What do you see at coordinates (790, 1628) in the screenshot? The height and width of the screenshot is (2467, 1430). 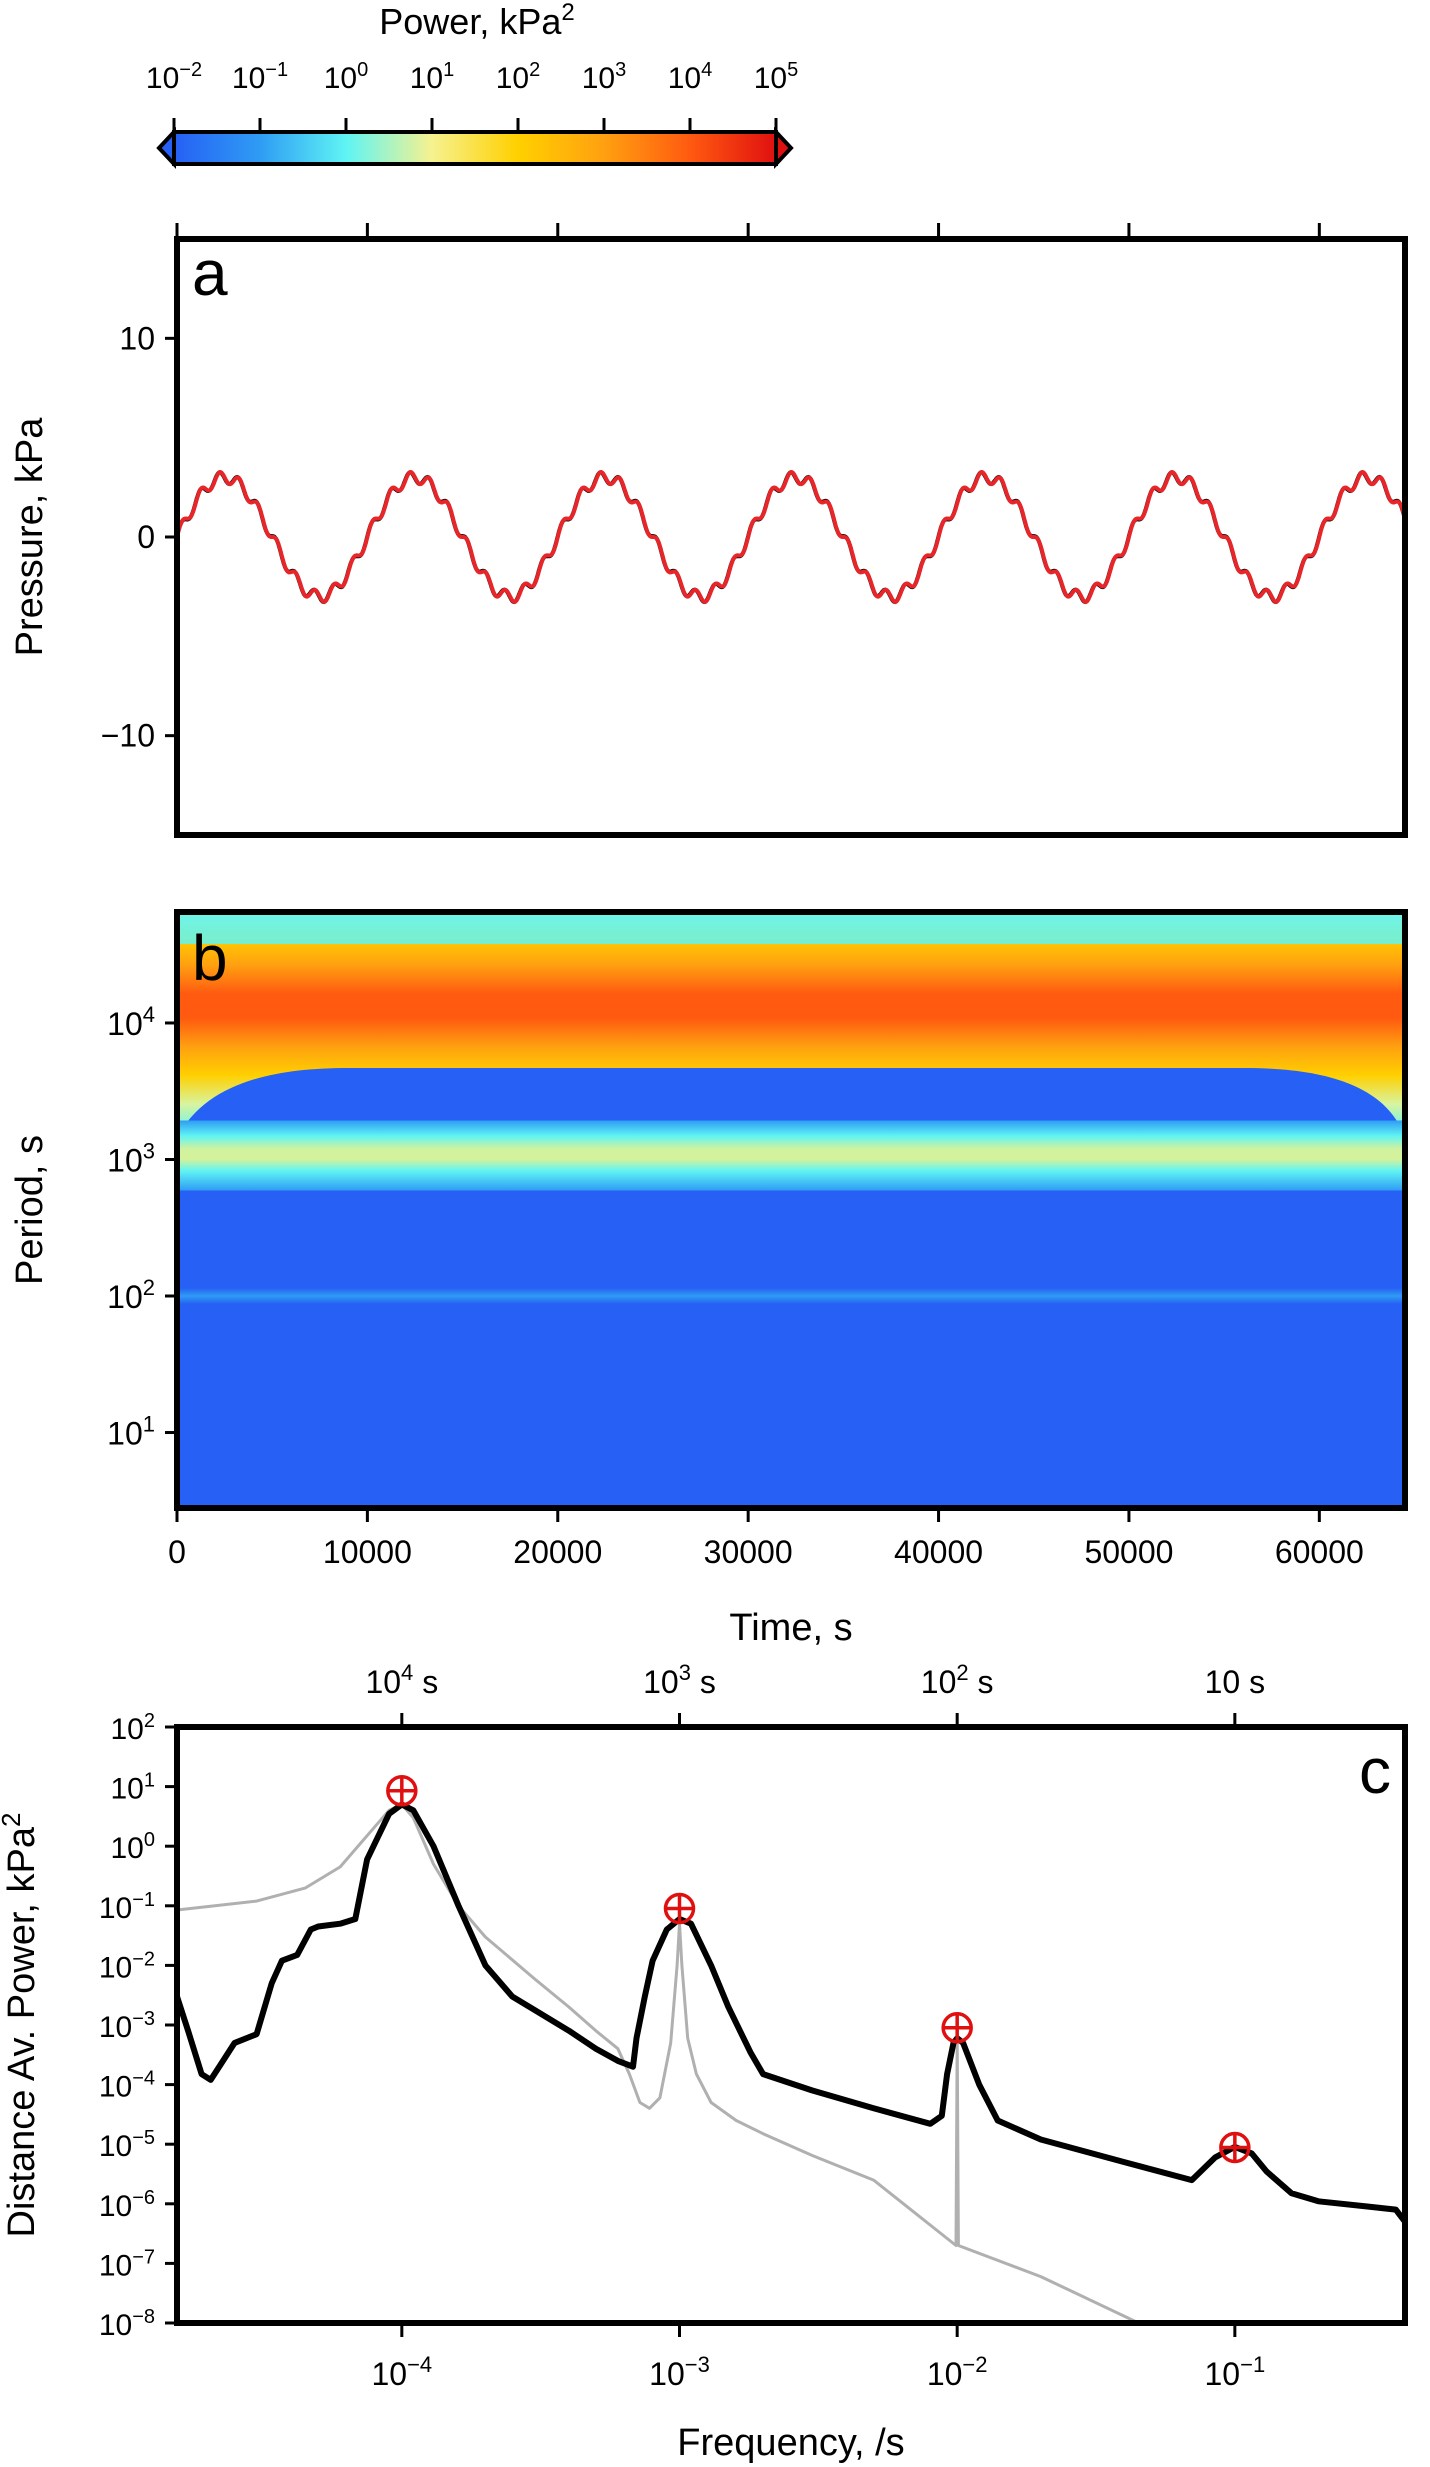 I see `panel-b-xlabel: Time, s` at bounding box center [790, 1628].